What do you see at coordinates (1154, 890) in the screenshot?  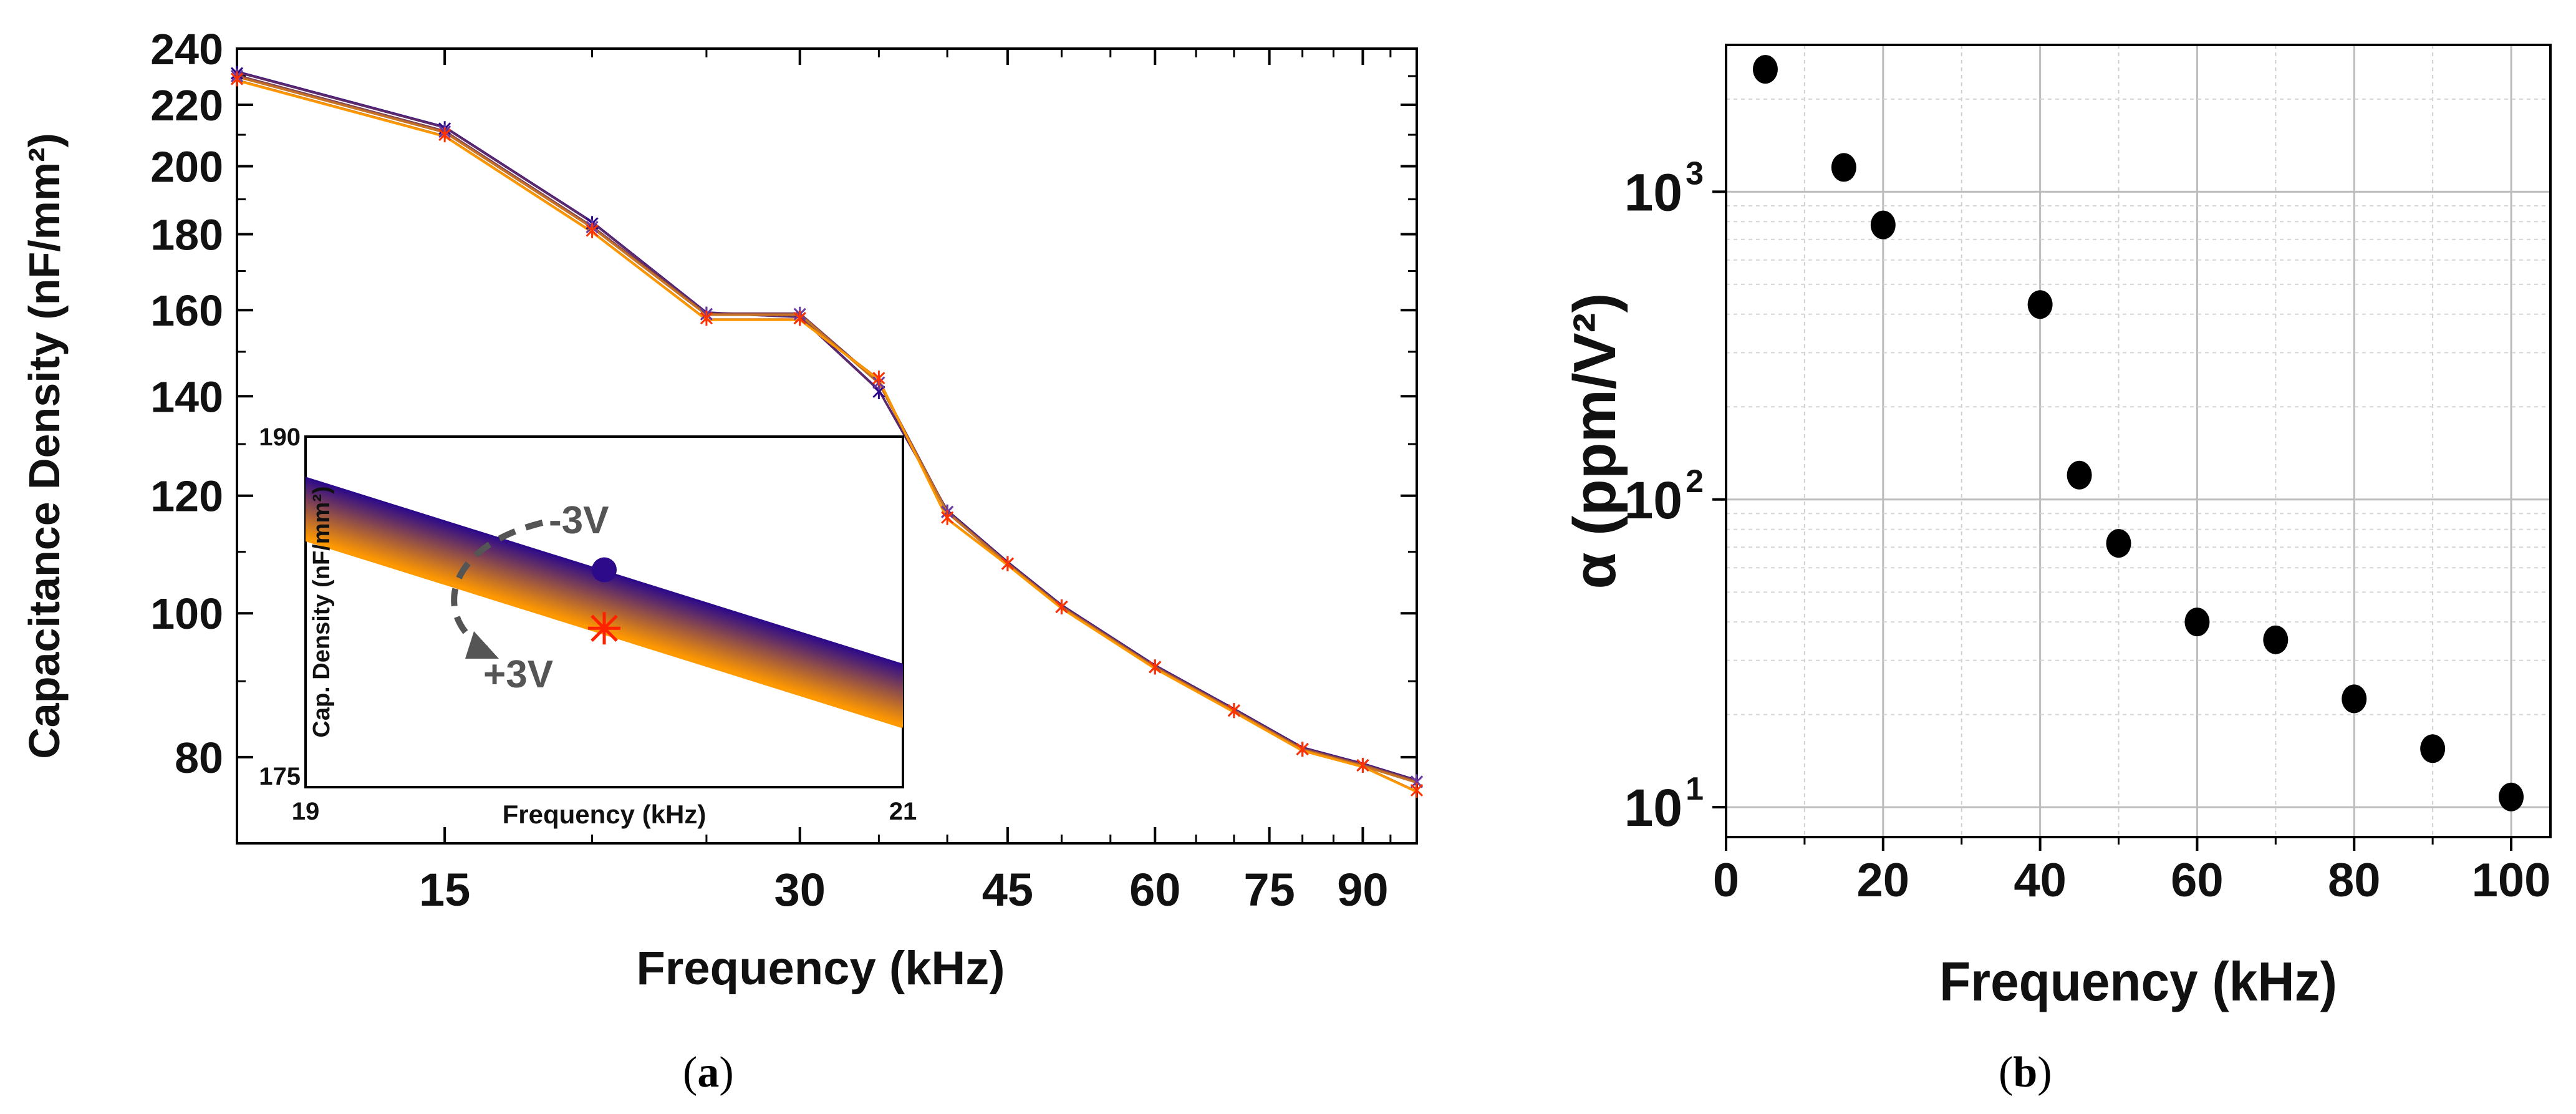 I see `x-tick-label: 60` at bounding box center [1154, 890].